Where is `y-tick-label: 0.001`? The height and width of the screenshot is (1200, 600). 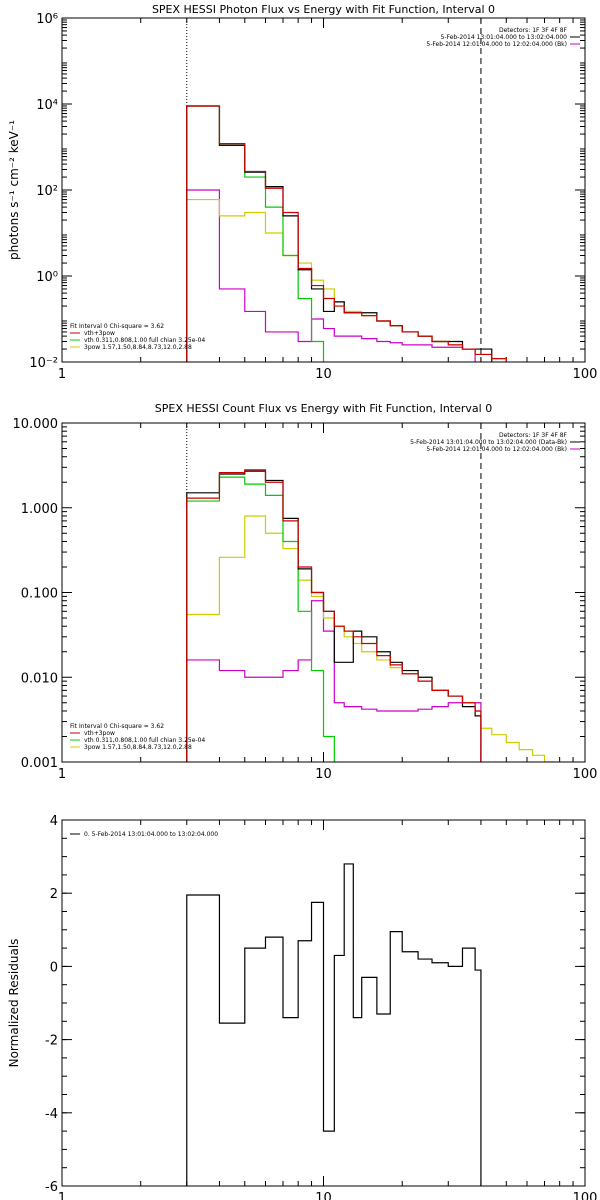 y-tick-label: 0.001 is located at coordinates (39, 763).